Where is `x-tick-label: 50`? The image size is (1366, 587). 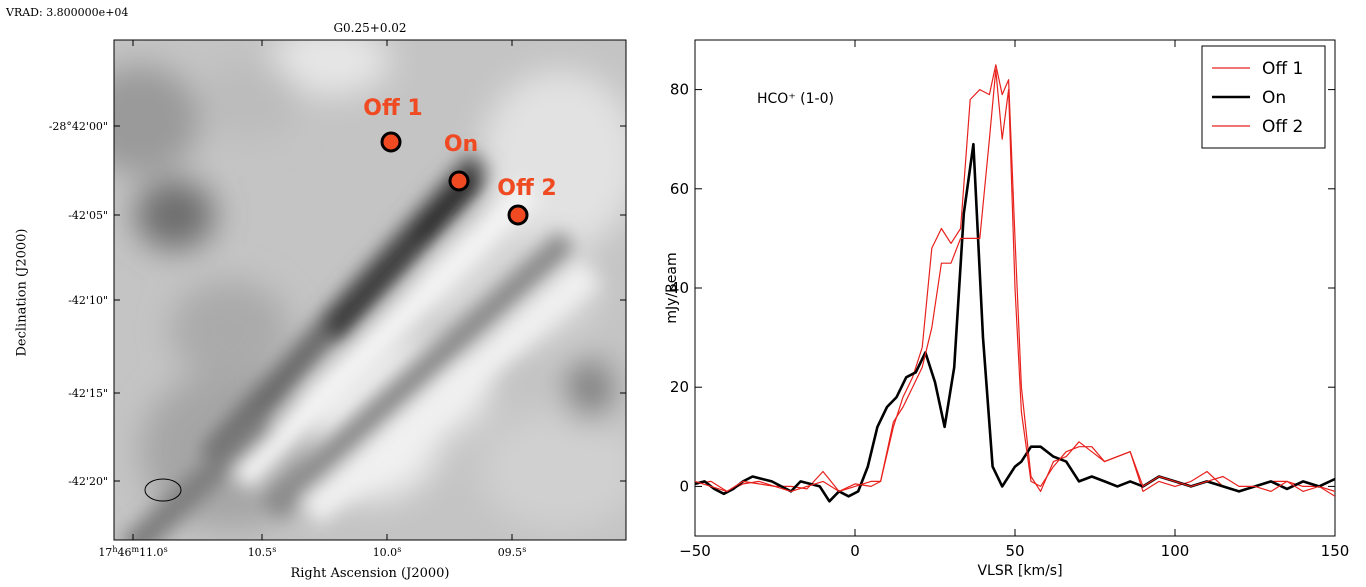
x-tick-label: 50 is located at coordinates (1014, 551).